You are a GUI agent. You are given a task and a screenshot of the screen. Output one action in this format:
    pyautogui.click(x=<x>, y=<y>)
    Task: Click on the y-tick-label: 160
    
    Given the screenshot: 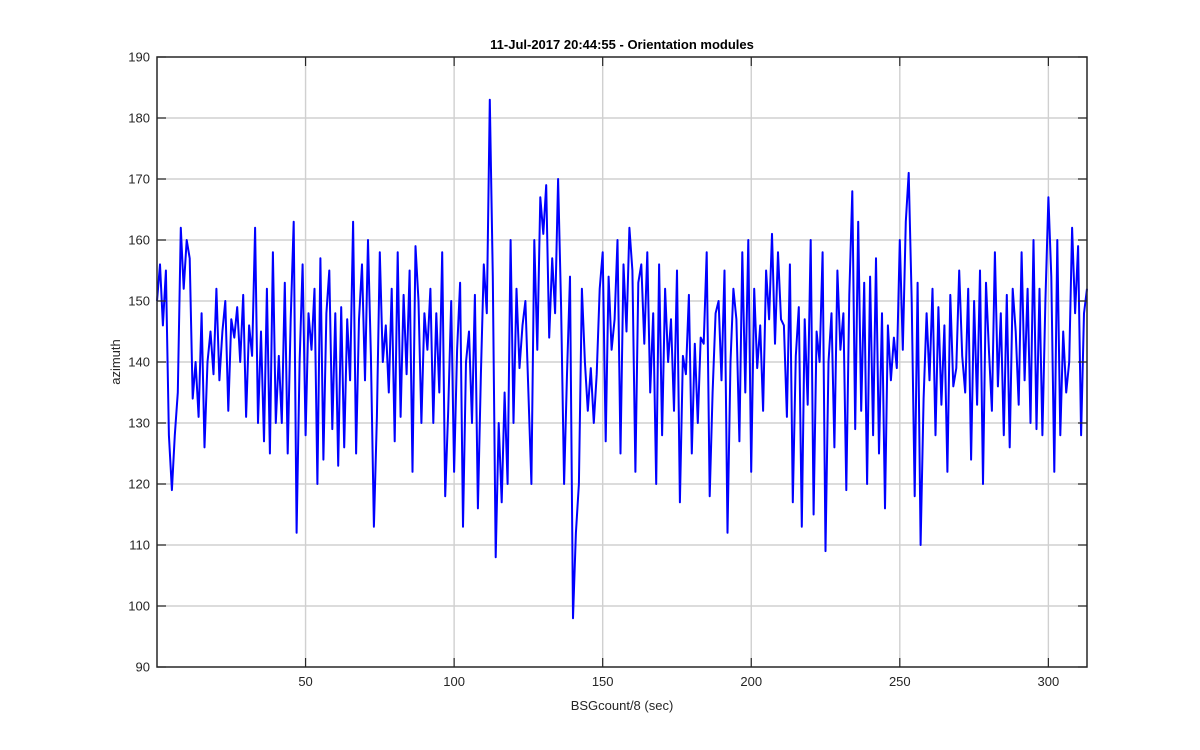 What is the action you would take?
    pyautogui.click(x=139, y=240)
    